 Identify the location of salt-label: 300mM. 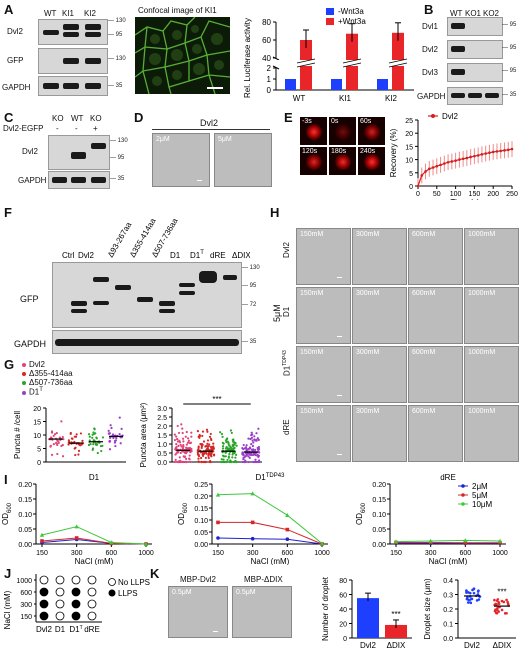
(368, 411).